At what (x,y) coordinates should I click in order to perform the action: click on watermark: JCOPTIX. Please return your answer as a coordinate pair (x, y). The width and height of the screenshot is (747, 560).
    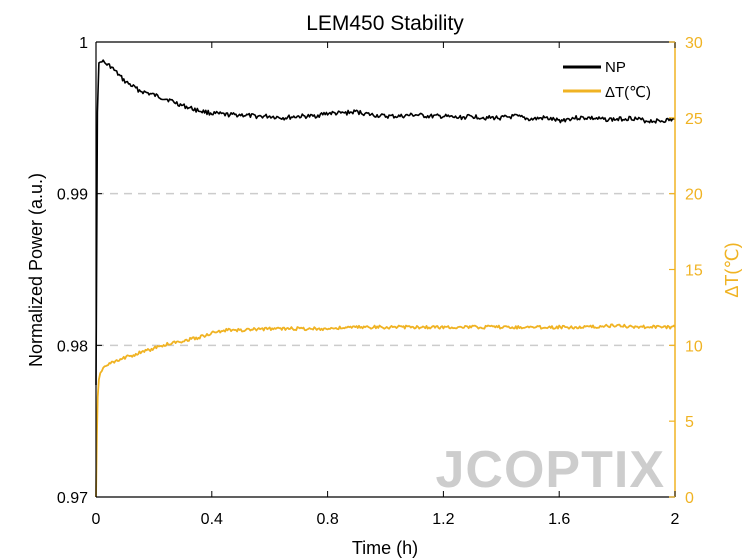
    Looking at the image, I should click on (551, 470).